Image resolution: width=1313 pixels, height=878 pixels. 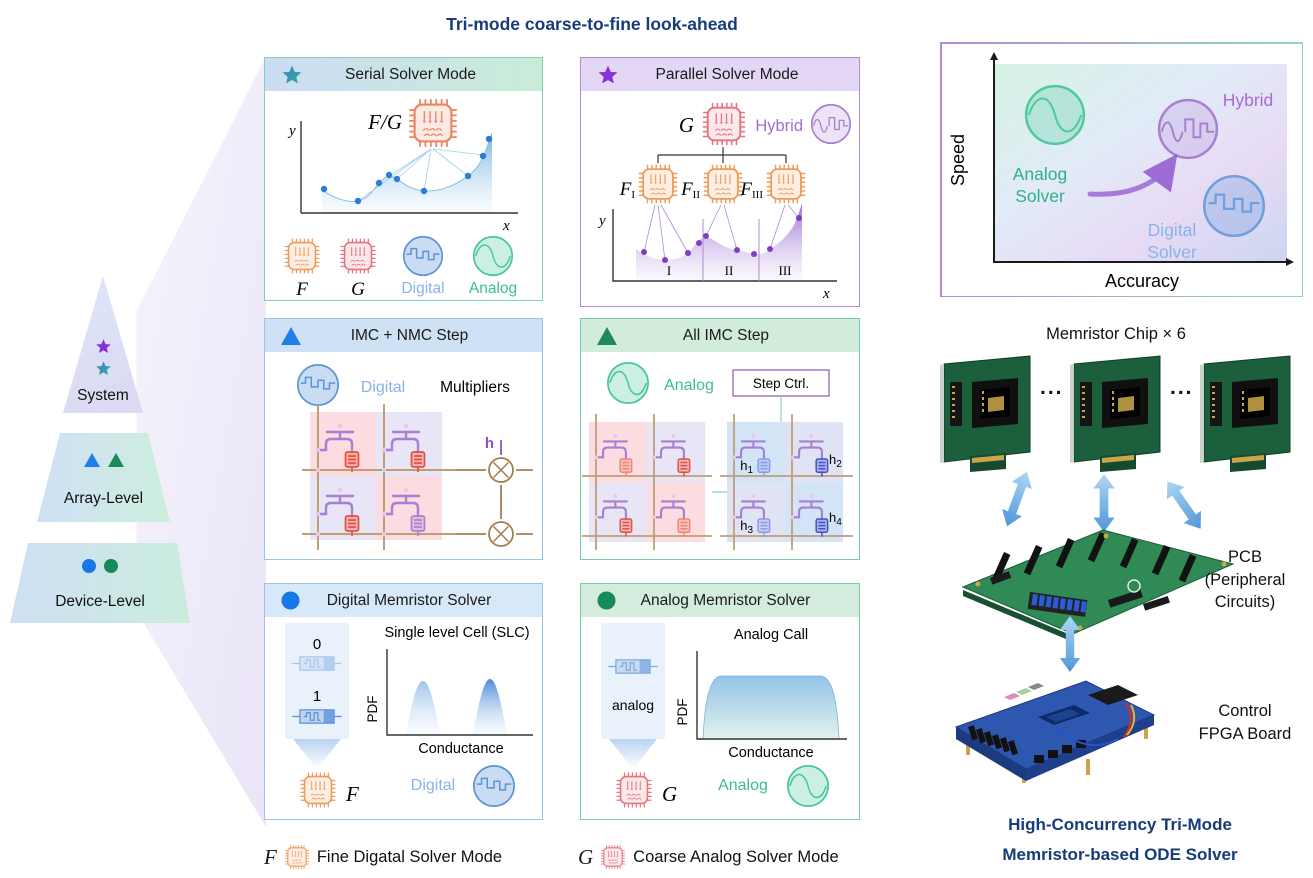 What do you see at coordinates (751, 190) in the screenshot?
I see `f3-label: FIII` at bounding box center [751, 190].